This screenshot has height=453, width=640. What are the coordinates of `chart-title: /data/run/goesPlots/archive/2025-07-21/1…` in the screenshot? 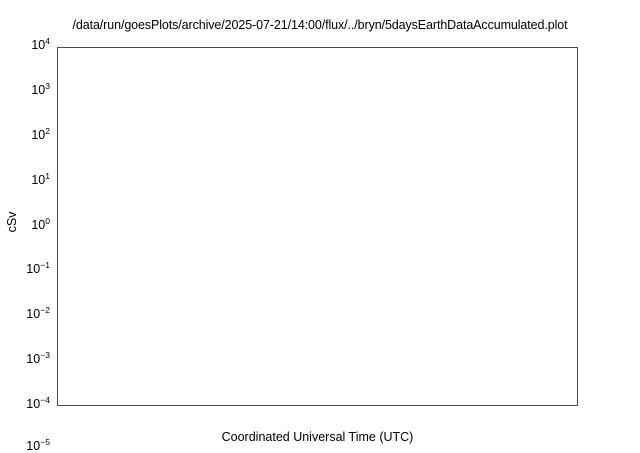 It's located at (320, 25).